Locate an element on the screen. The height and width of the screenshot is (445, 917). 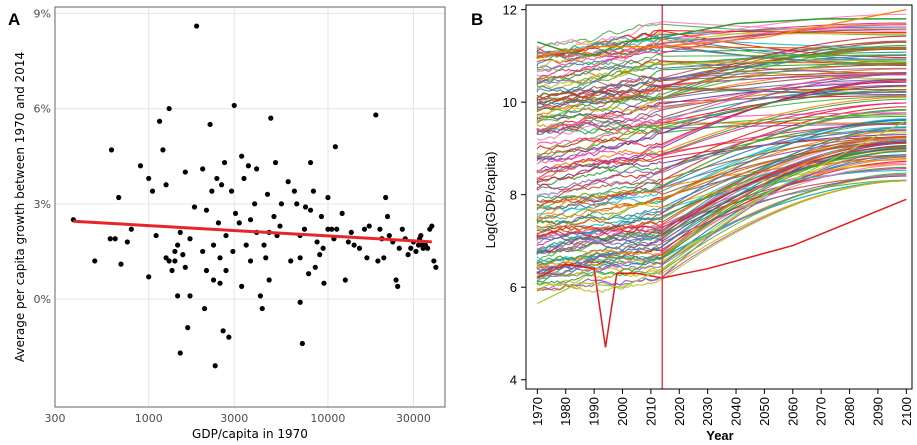
panel-a-y-tick-label: 3% is located at coordinates (42, 204).